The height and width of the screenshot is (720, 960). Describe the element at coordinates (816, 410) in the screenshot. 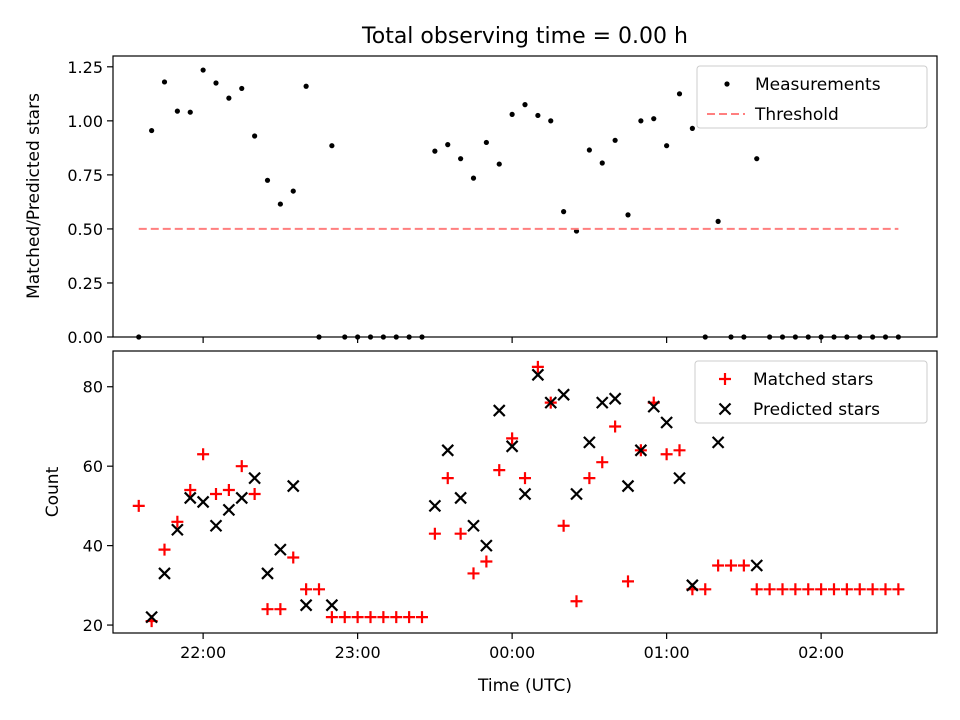

I see `legend-label: Predicted stars` at that location.